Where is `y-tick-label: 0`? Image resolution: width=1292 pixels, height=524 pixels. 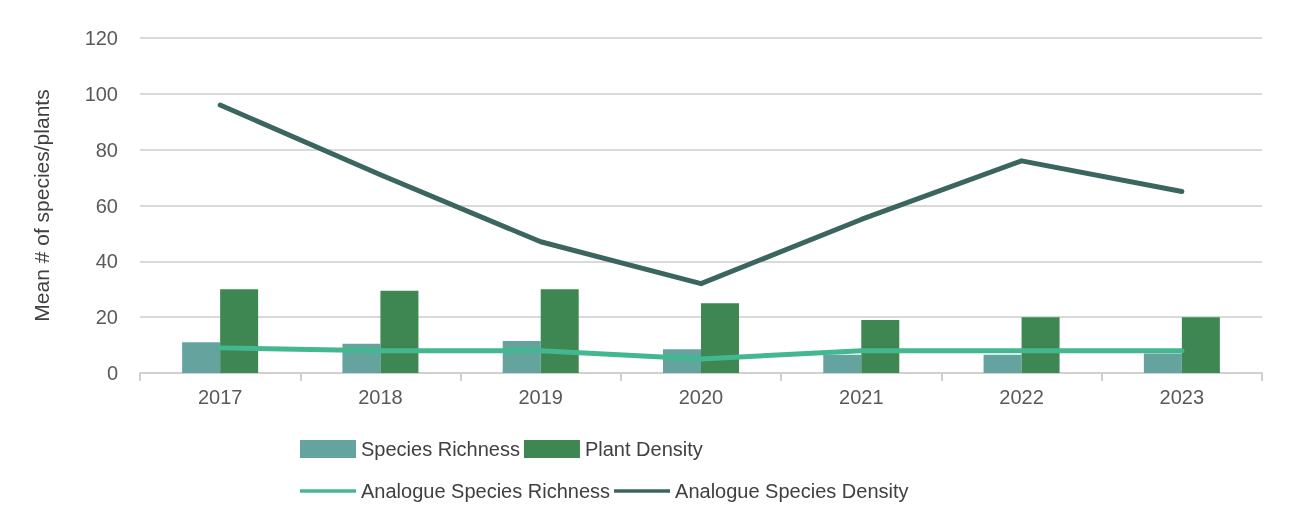 y-tick-label: 0 is located at coordinates (112, 373).